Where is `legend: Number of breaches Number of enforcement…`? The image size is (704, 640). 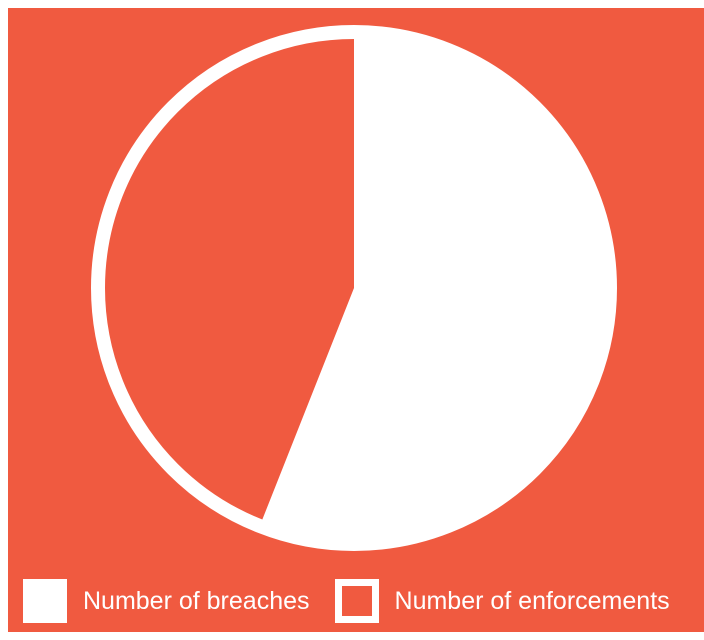 legend: Number of breaches Number of enforcement… is located at coordinates (346, 601).